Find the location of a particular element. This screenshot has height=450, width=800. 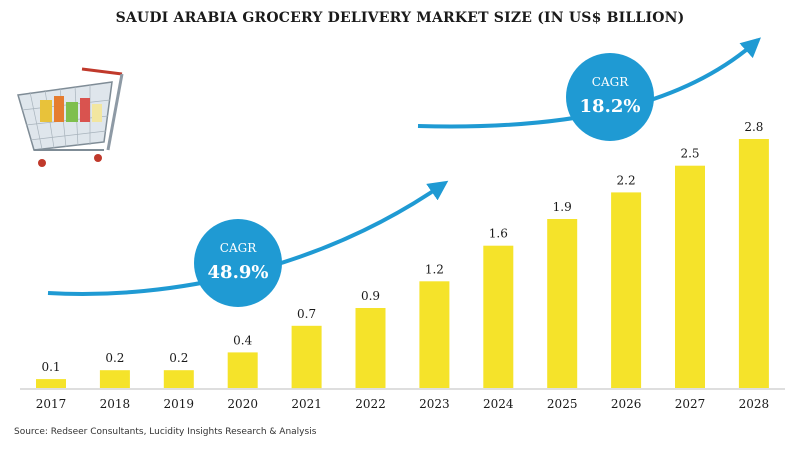

value-label-2024: 1.6 is located at coordinates (498, 234).